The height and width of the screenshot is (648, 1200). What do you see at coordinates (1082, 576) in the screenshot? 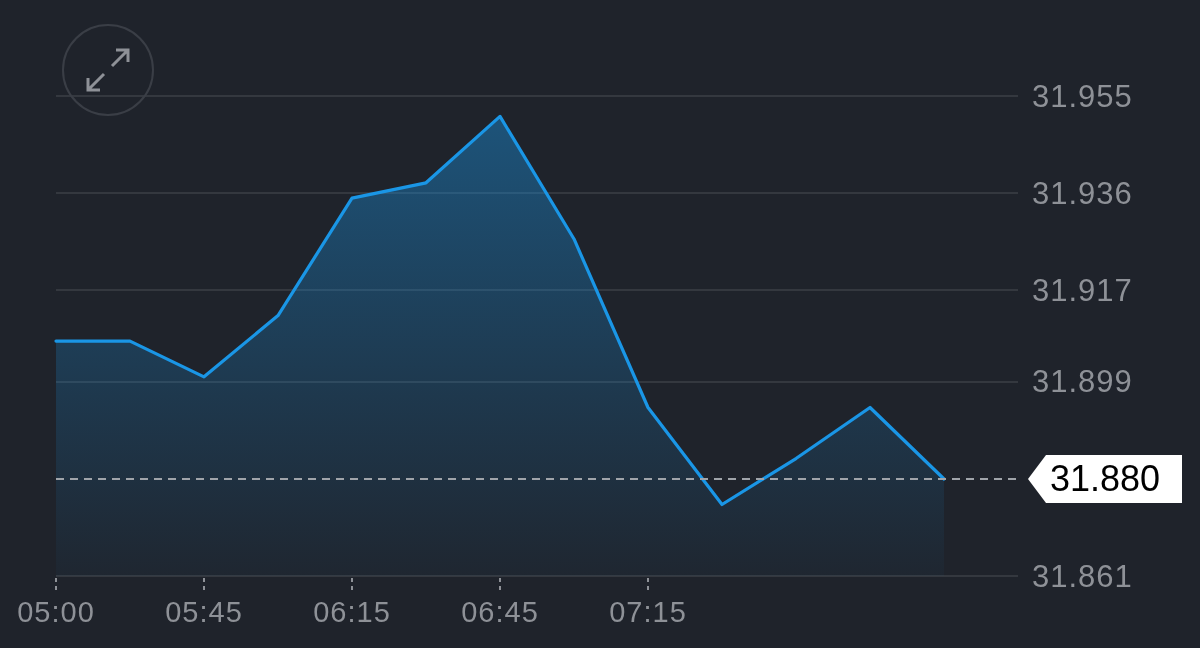
I see `y-tick-label: 31.861` at bounding box center [1082, 576].